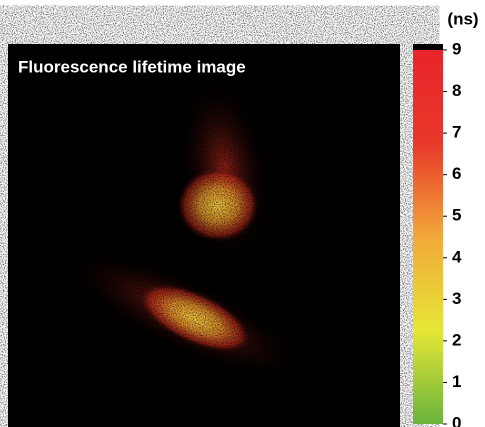 Image resolution: width=485 pixels, height=427 pixels. I want to click on tick-label: 2, so click(456, 339).